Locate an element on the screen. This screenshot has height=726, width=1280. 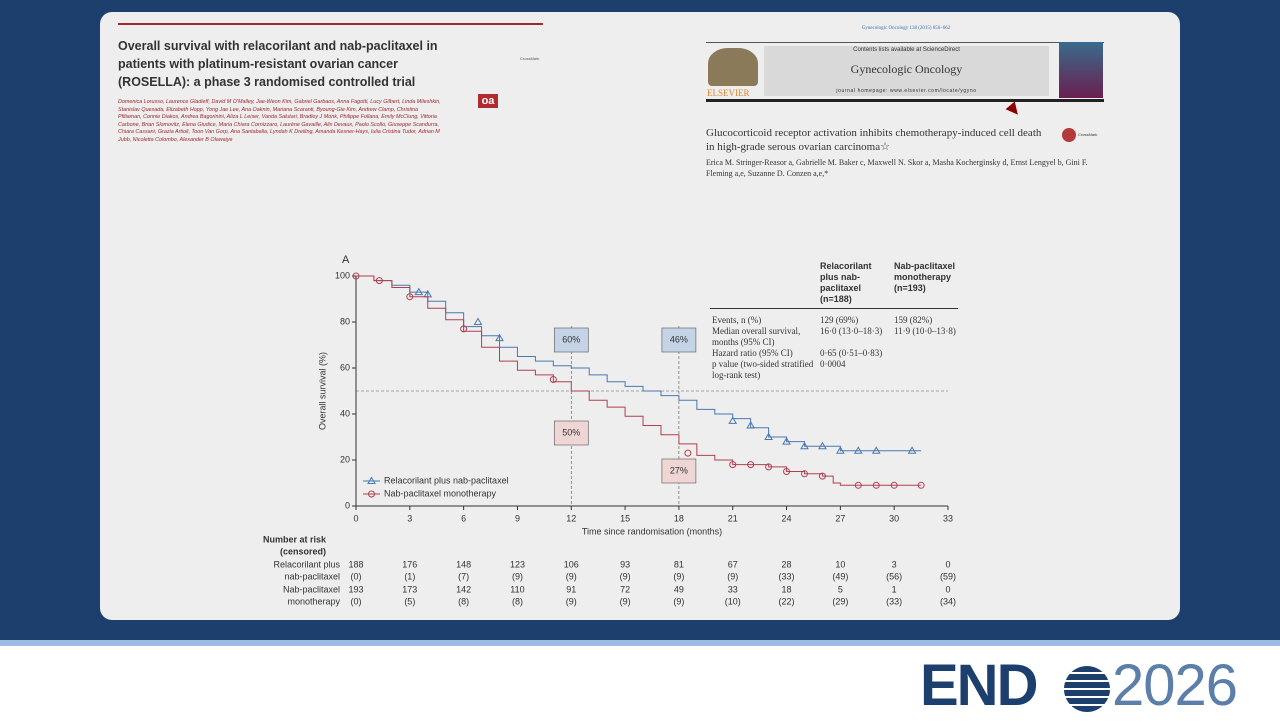
annotation: 50% is located at coordinates (571, 432).